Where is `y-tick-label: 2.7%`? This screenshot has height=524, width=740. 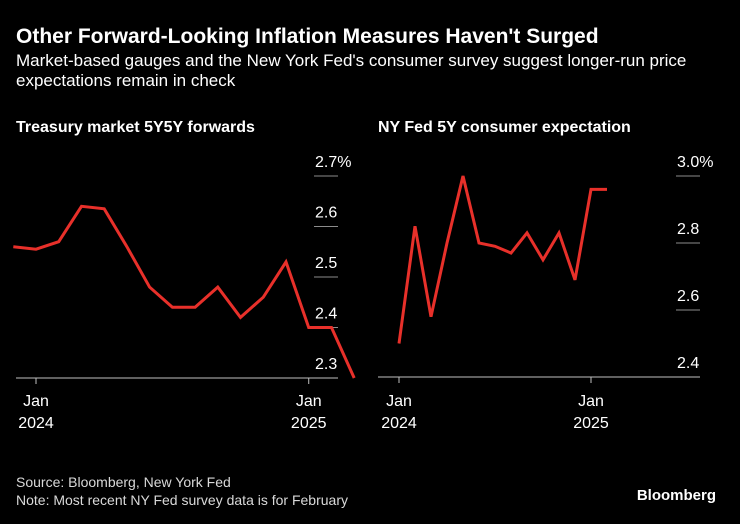
y-tick-label: 2.7% is located at coordinates (333, 162).